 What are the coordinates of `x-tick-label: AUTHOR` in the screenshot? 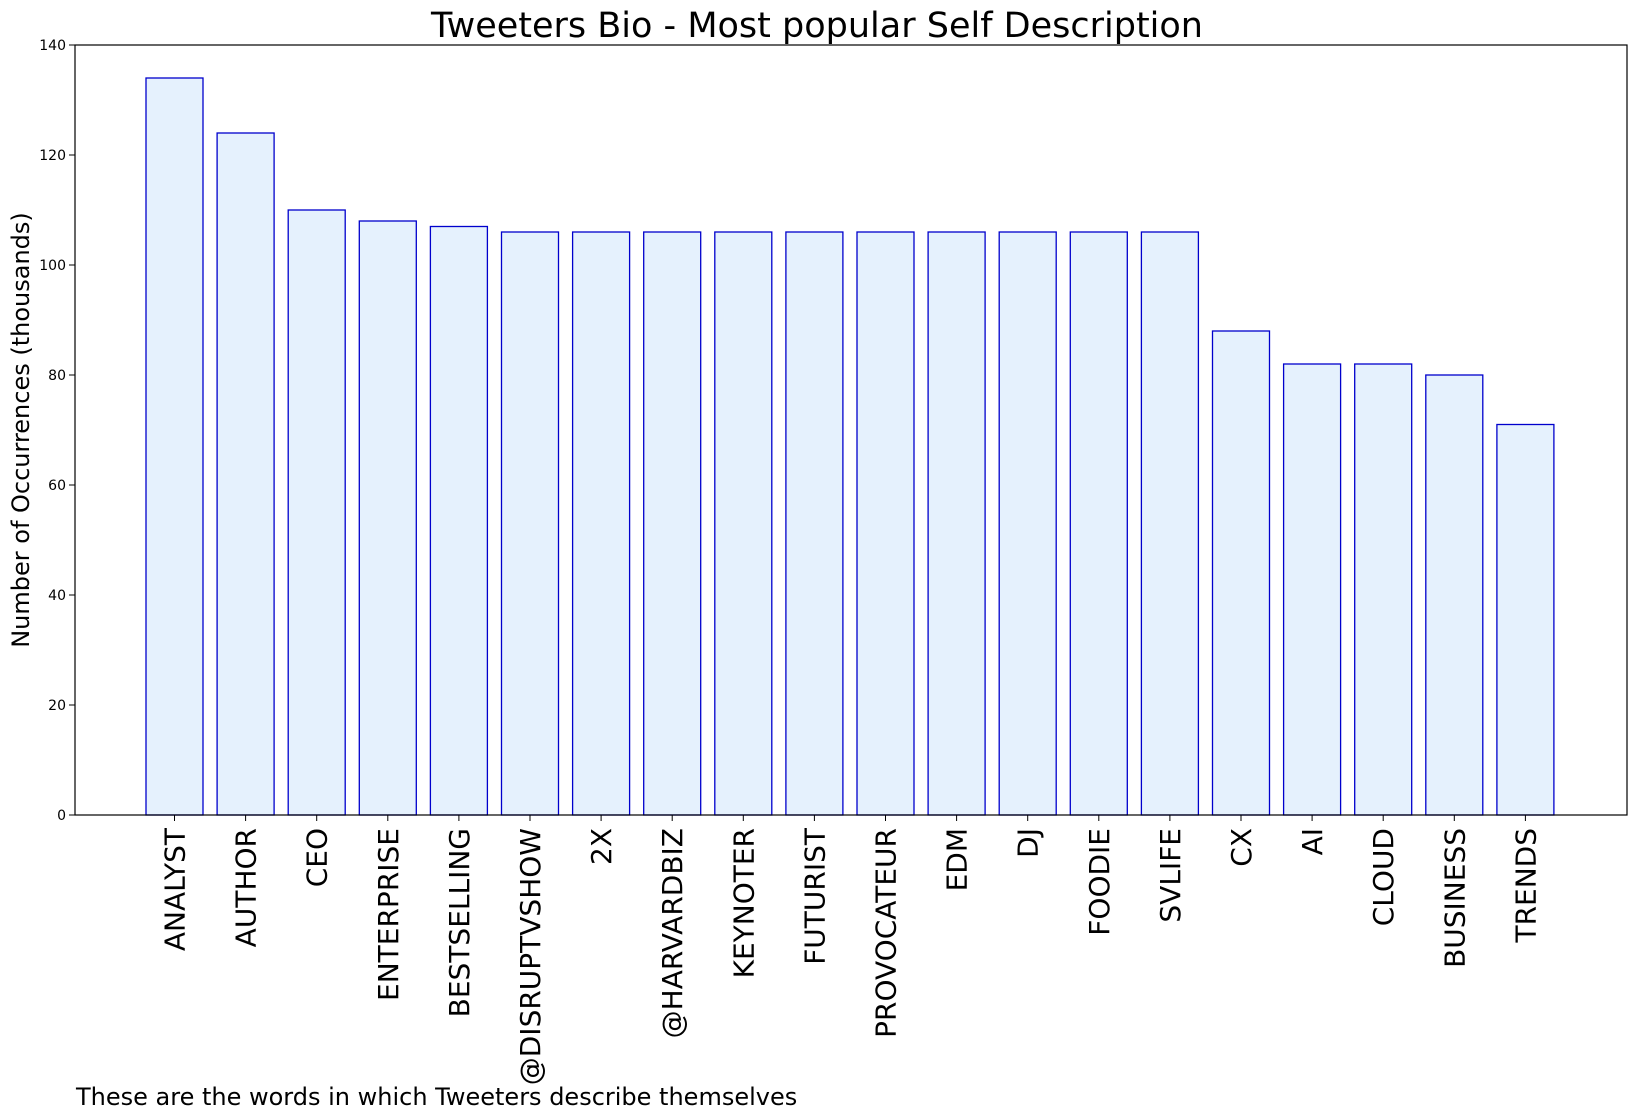 It's located at (246, 887).